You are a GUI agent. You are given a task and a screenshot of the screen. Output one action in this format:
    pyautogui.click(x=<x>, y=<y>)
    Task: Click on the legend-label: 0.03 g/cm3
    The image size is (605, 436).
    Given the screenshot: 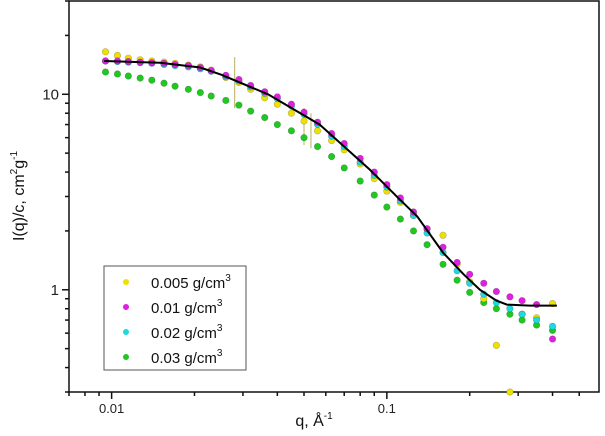 What is the action you would take?
    pyautogui.click(x=187, y=357)
    